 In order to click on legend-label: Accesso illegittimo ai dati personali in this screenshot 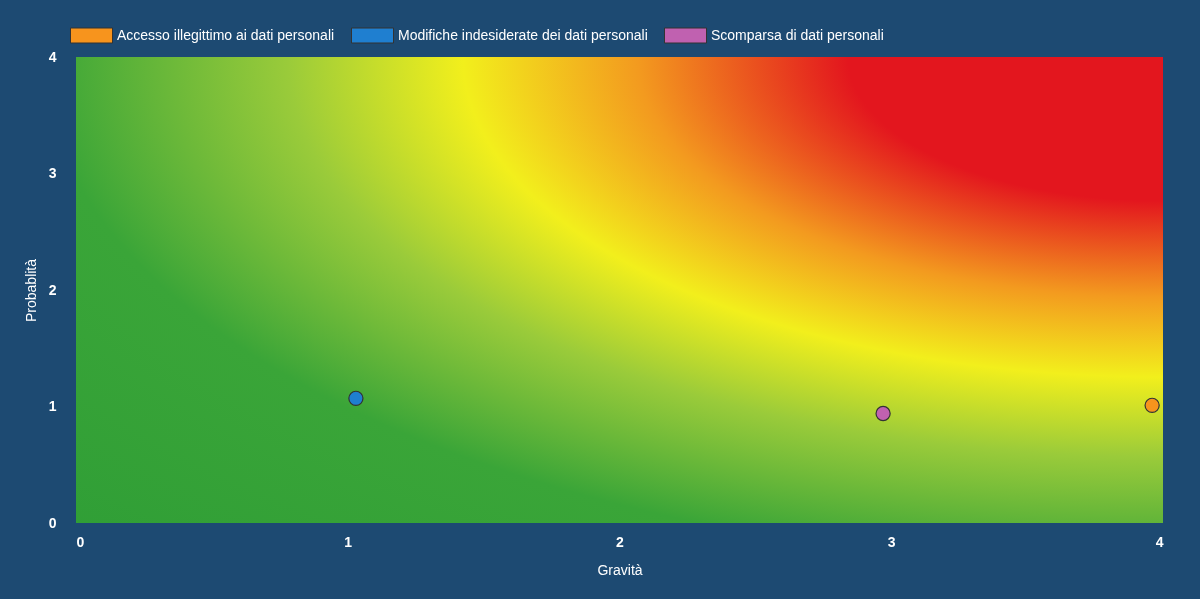, I will do `click(226, 34)`.